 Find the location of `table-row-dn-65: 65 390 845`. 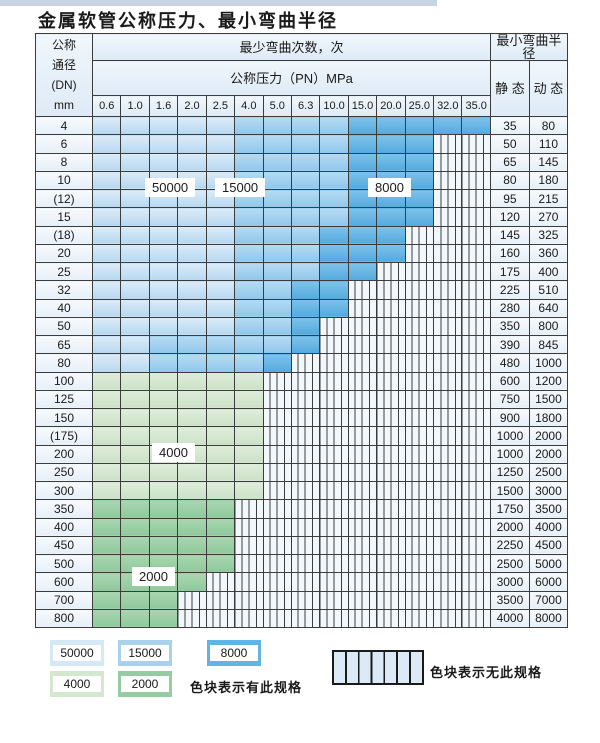

table-row-dn-65: 65 390 845 is located at coordinates (301, 344).